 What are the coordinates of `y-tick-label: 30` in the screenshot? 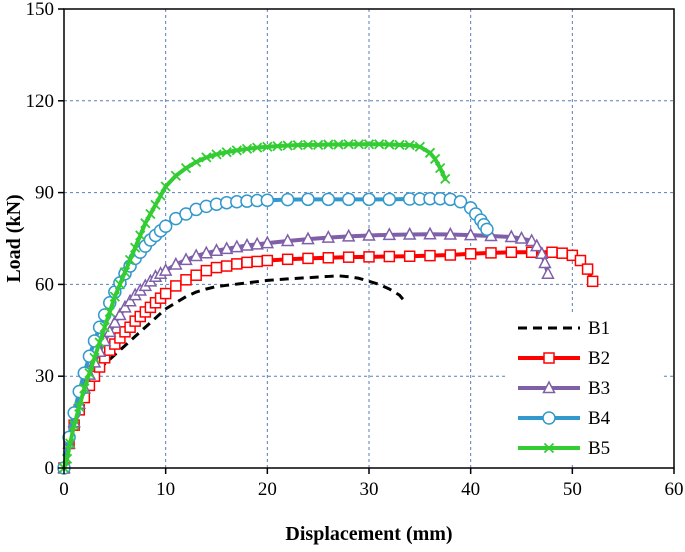 It's located at (44, 376).